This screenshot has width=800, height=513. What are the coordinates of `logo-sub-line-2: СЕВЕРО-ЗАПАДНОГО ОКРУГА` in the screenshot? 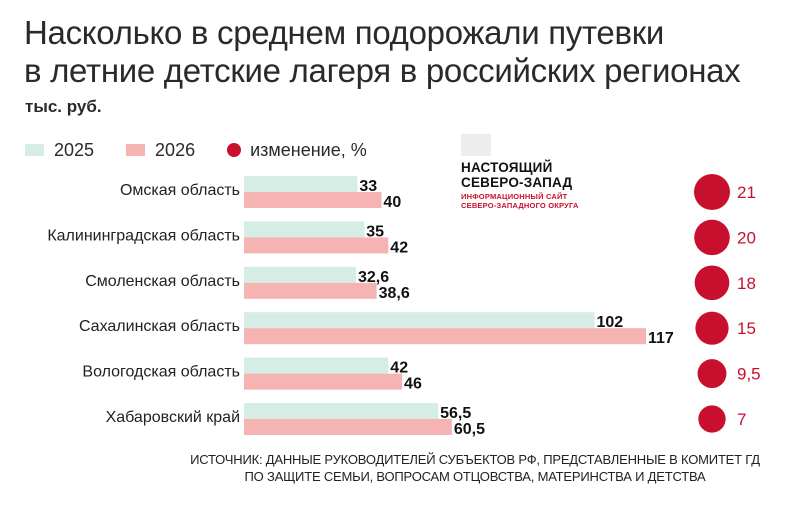 It's located at (520, 205).